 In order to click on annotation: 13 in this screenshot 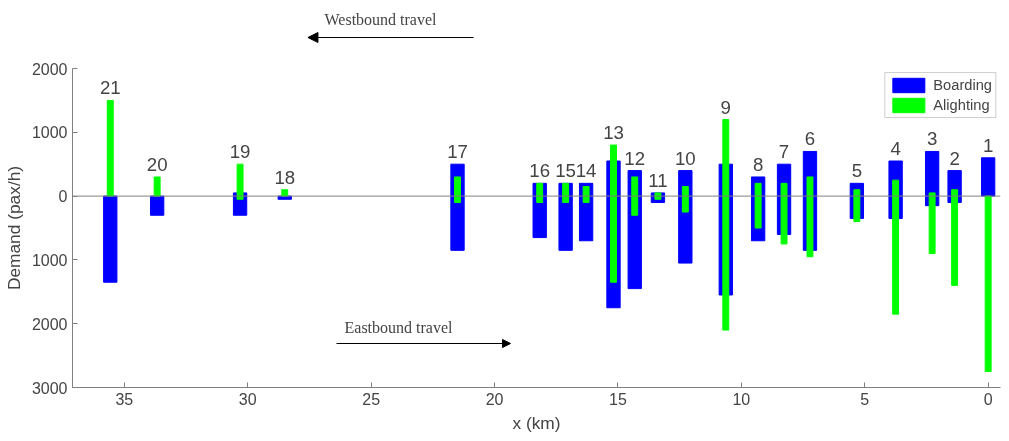, I will do `click(613, 133)`.